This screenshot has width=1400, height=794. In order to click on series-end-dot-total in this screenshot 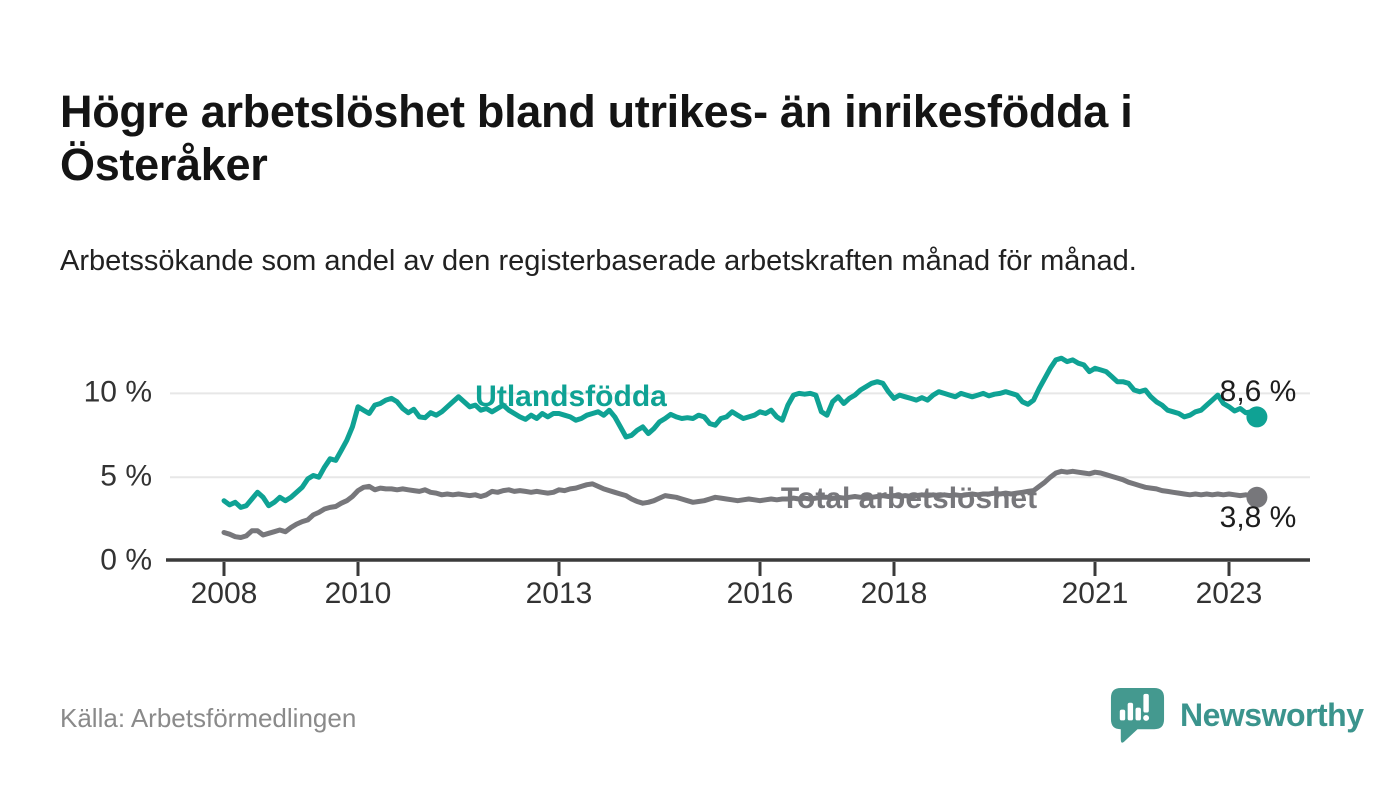, I will do `click(1257, 497)`.